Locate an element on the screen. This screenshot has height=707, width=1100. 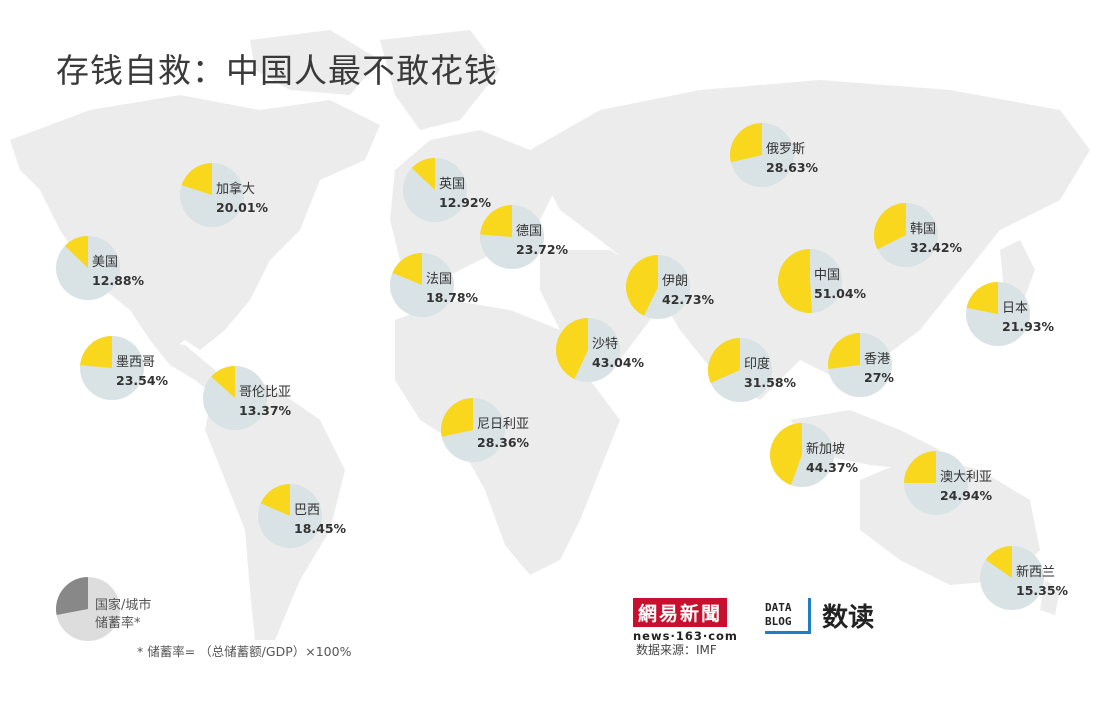
pie-value-label: 28.63% is located at coordinates (792, 168).